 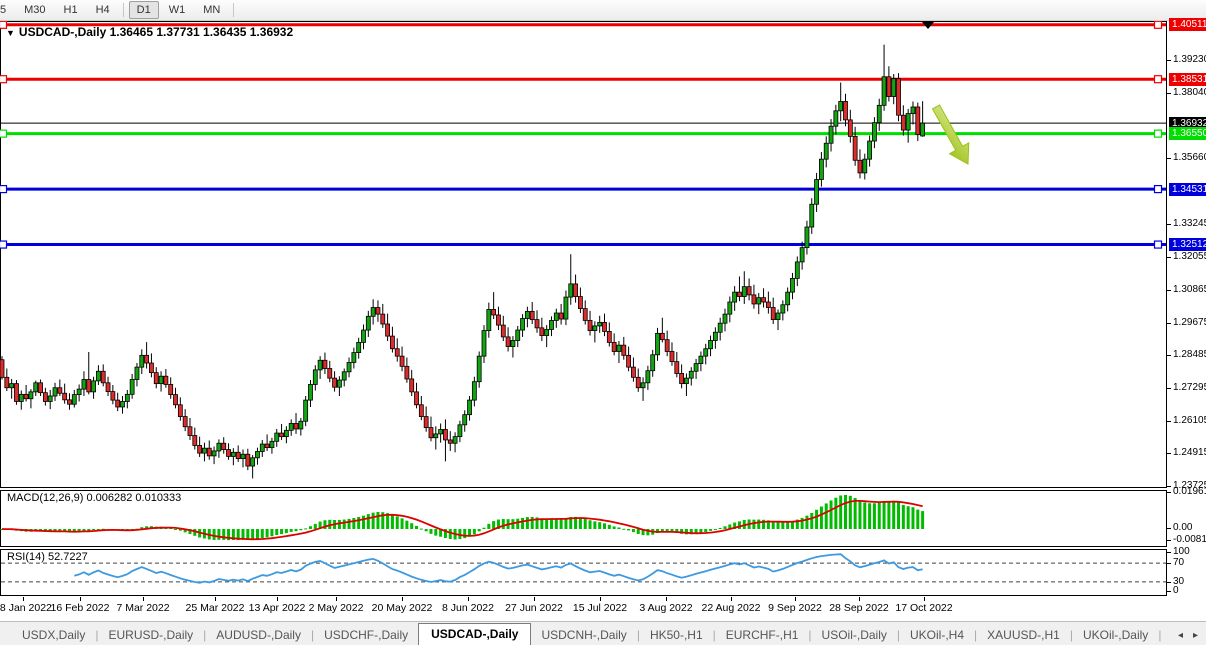 I want to click on timeframe-button-5: 5, so click(x=3, y=10).